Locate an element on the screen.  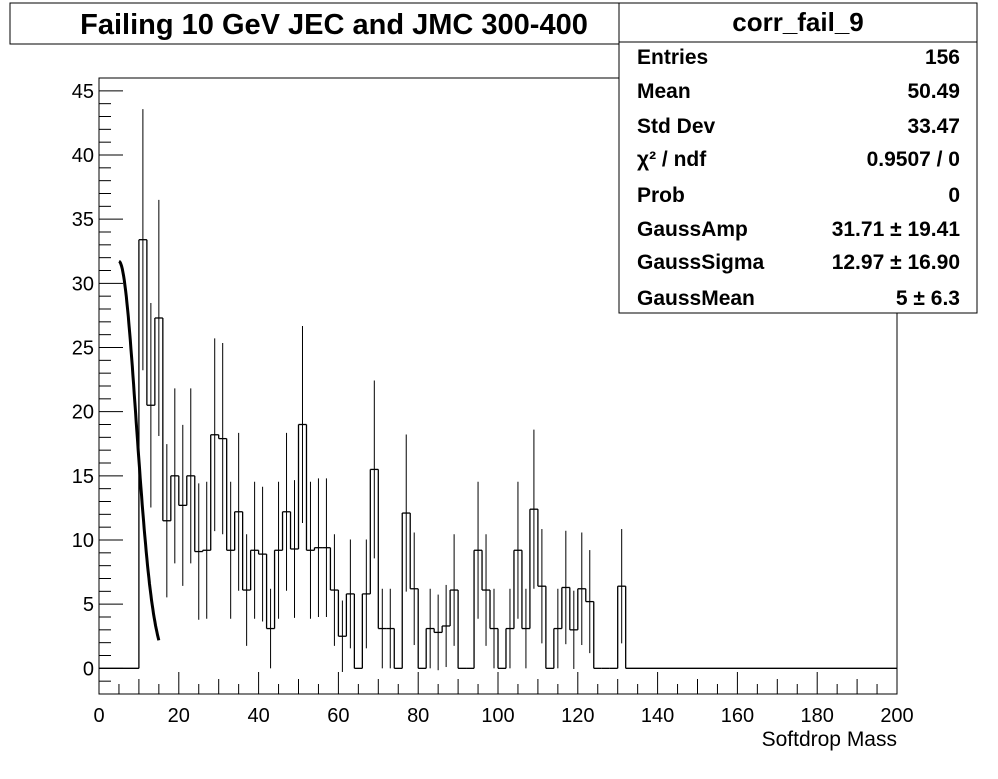
y-tick-label: 0 is located at coordinates (88, 669).